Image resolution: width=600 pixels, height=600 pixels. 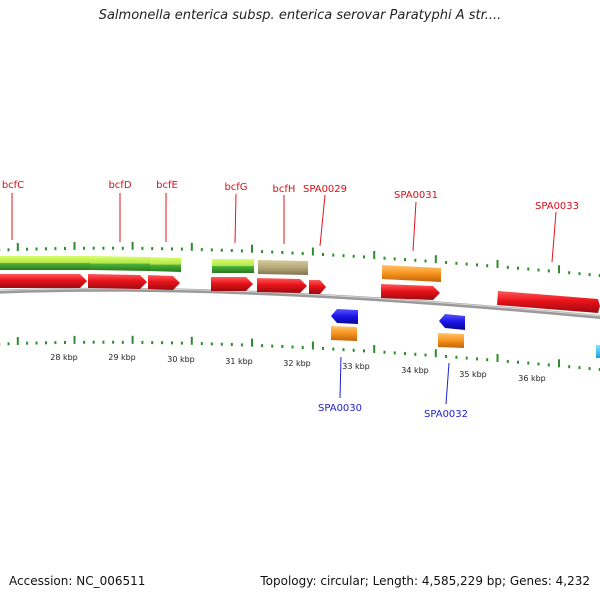 What do you see at coordinates (325, 189) in the screenshot?
I see `label-SPA0029: SPA0029` at bounding box center [325, 189].